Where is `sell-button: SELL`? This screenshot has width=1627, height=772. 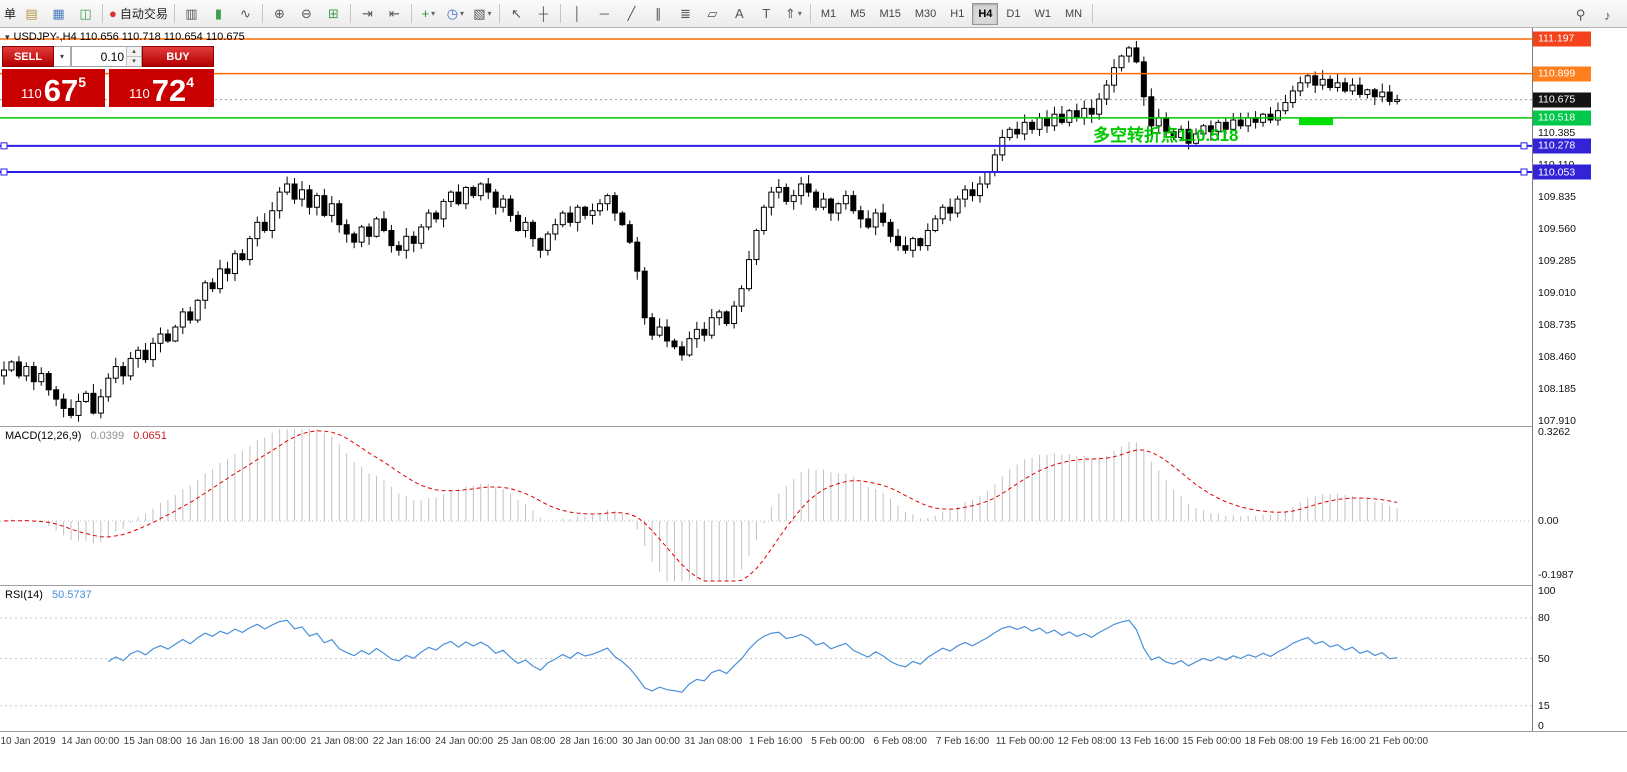 sell-button: SELL is located at coordinates (28, 56).